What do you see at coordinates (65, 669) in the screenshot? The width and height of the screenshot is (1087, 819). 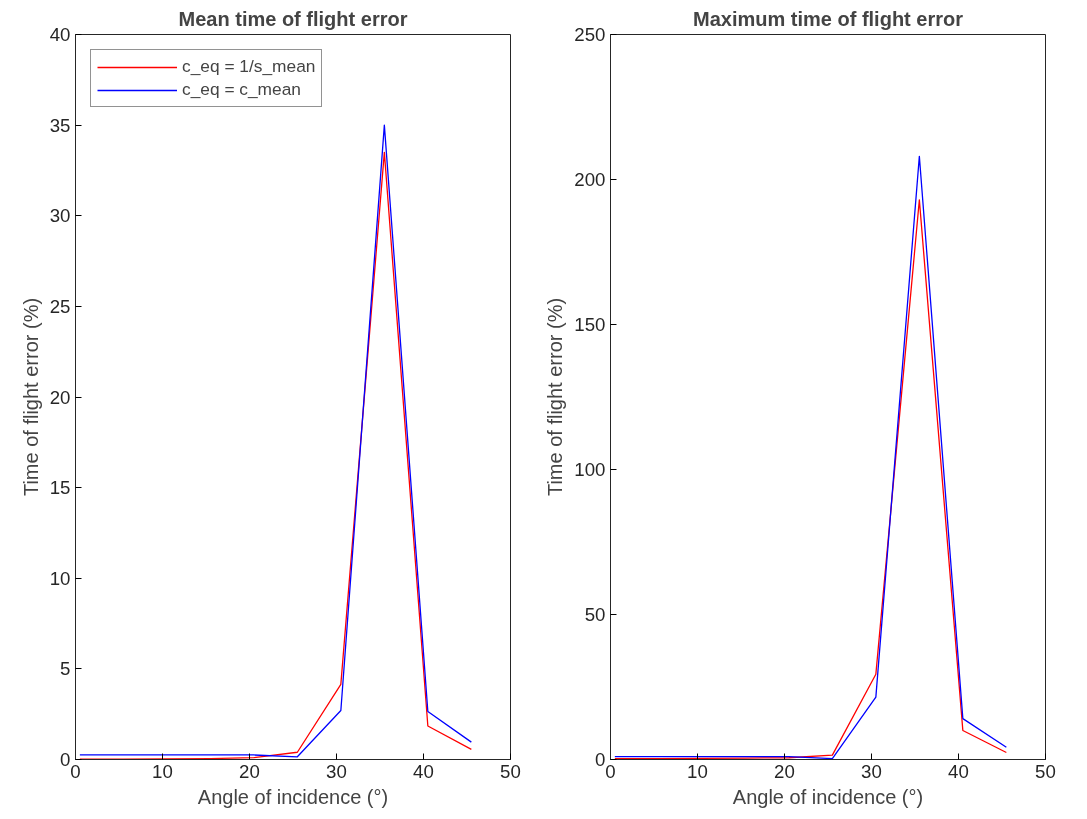 I see `y-tick-label: 5` at bounding box center [65, 669].